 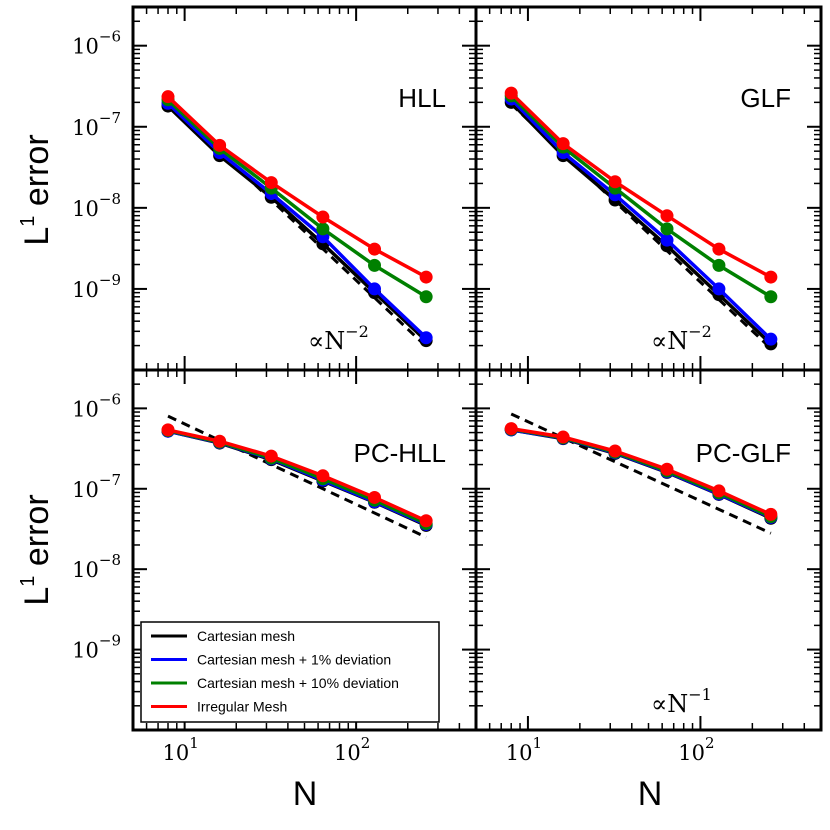 I want to click on slope-annotation-exp: −1, so click(x=700, y=694).